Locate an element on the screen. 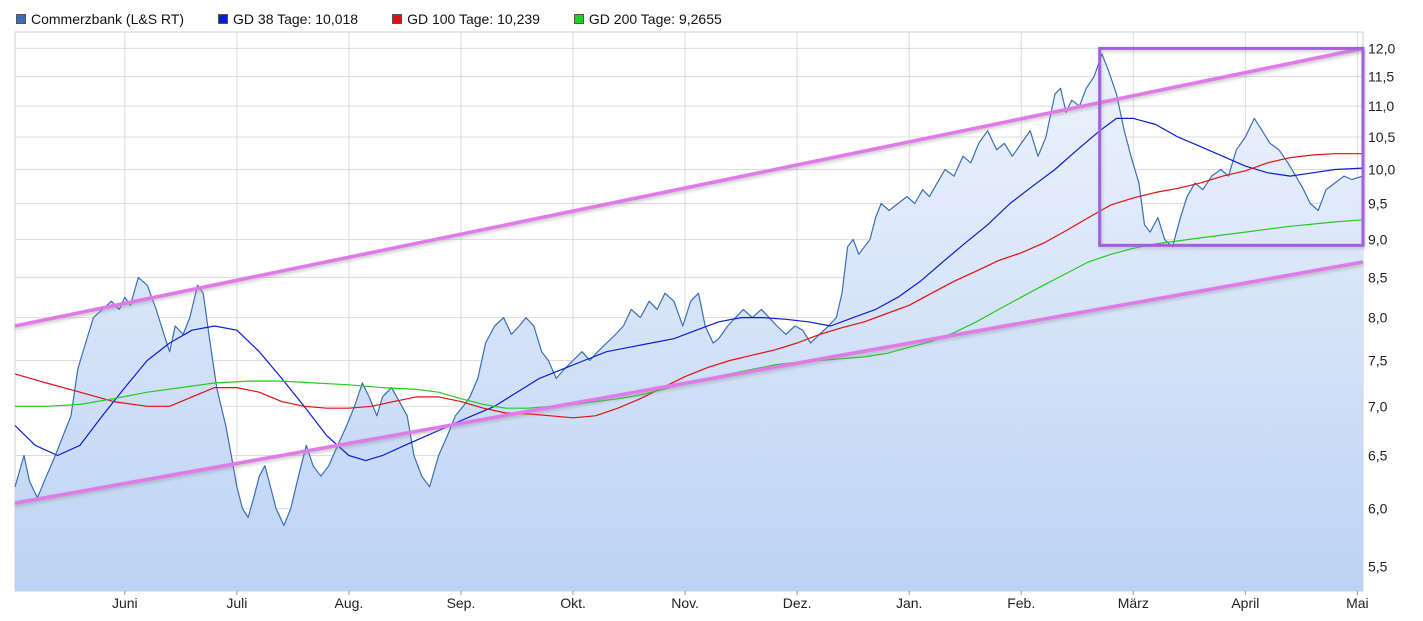 The image size is (1423, 621). y-tick-label: 12,0 is located at coordinates (1381, 48).